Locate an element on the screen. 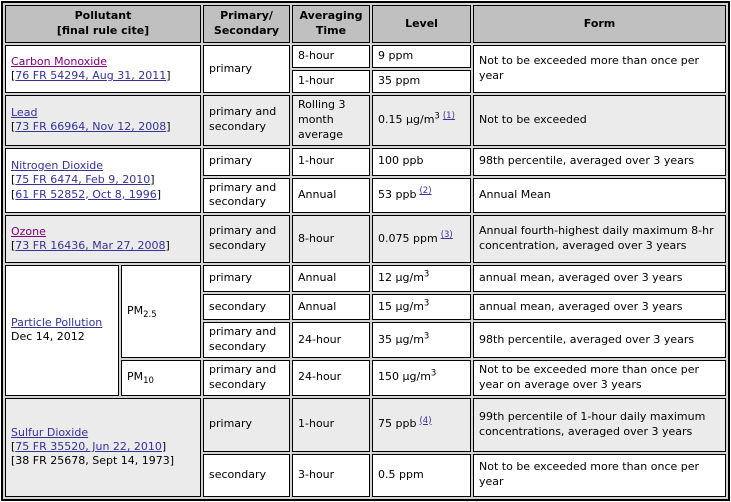 This screenshot has width=731, height=502. pm25-24hr-level-cell: 35 µg/m3 is located at coordinates (422, 340).